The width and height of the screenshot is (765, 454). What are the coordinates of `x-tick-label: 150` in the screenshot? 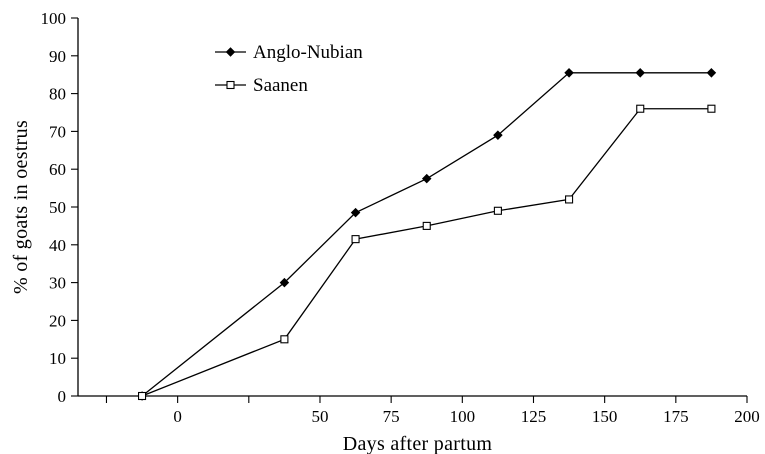 It's located at (605, 416).